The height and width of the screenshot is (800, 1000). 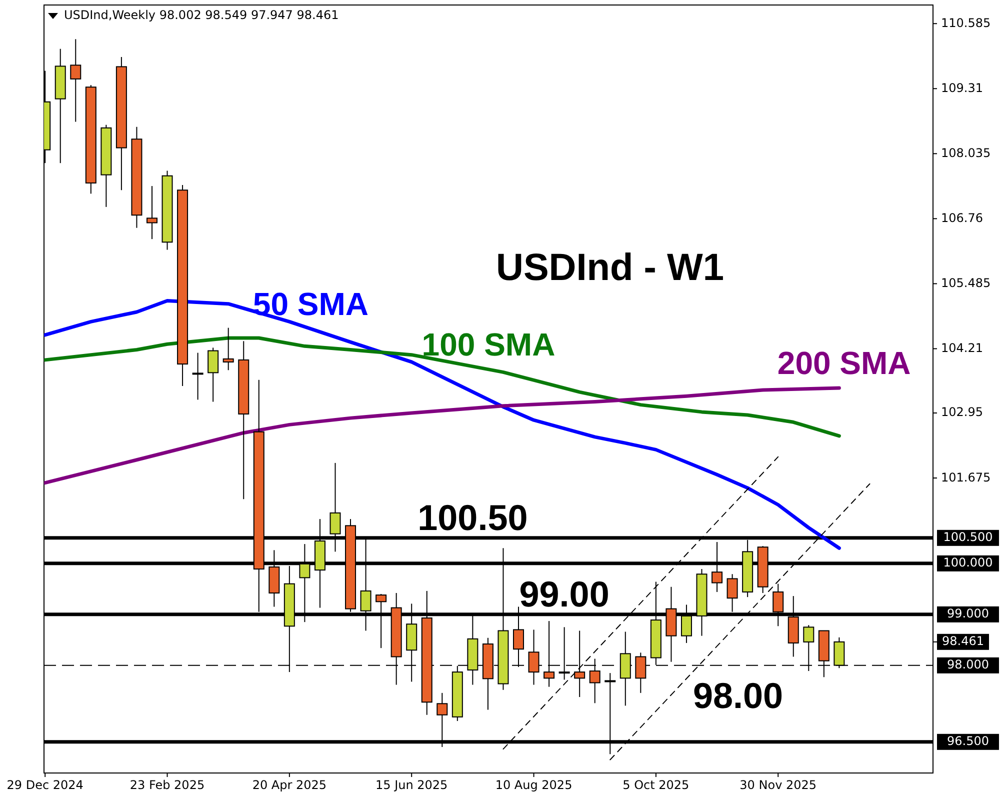 I want to click on y-tick-label: 109.31, so click(x=962, y=87).